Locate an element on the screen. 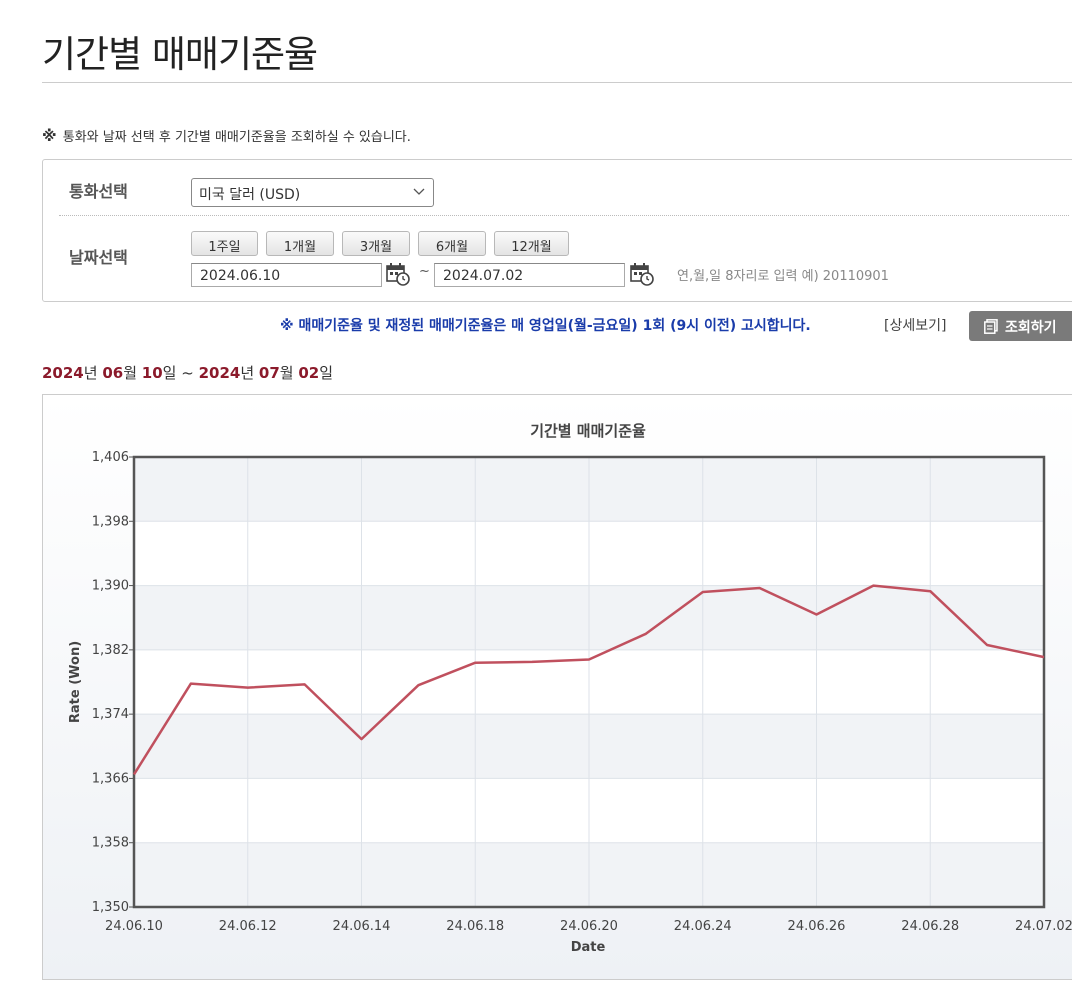 This screenshot has height=997, width=1072. period-button-1week: 1주일 is located at coordinates (224, 243).